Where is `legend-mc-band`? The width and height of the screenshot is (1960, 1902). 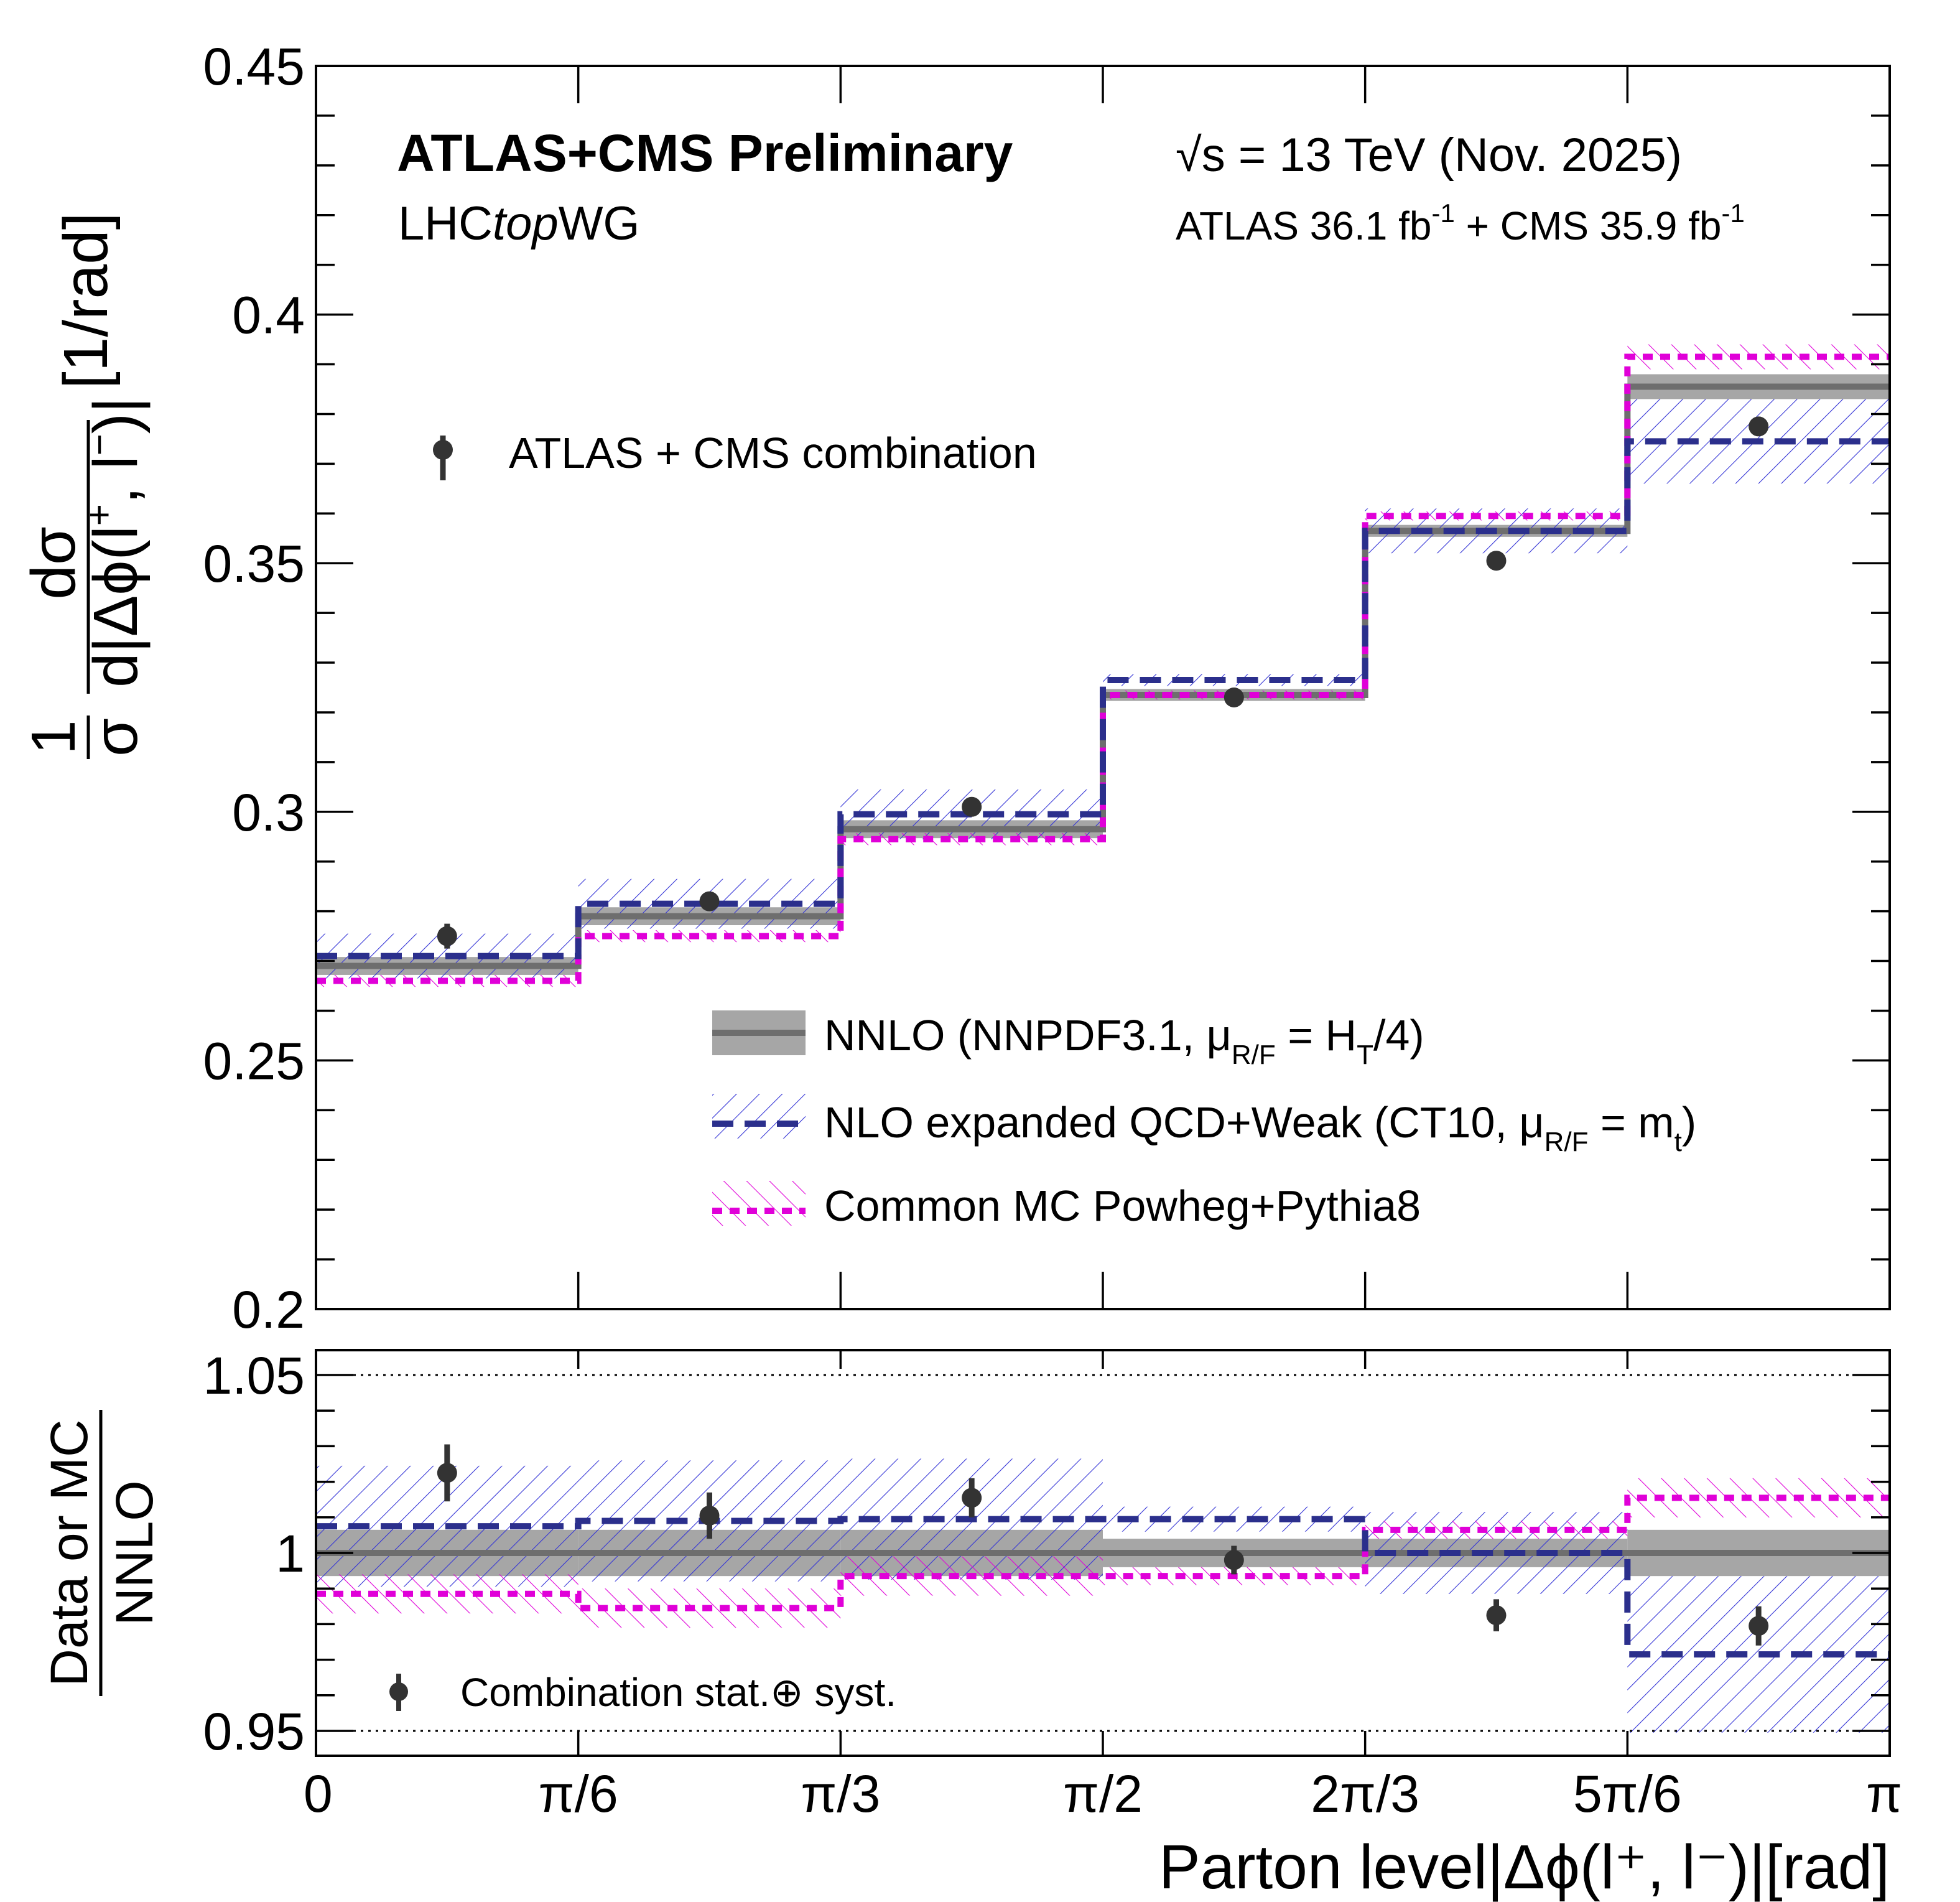
legend-mc-band is located at coordinates (759, 1203).